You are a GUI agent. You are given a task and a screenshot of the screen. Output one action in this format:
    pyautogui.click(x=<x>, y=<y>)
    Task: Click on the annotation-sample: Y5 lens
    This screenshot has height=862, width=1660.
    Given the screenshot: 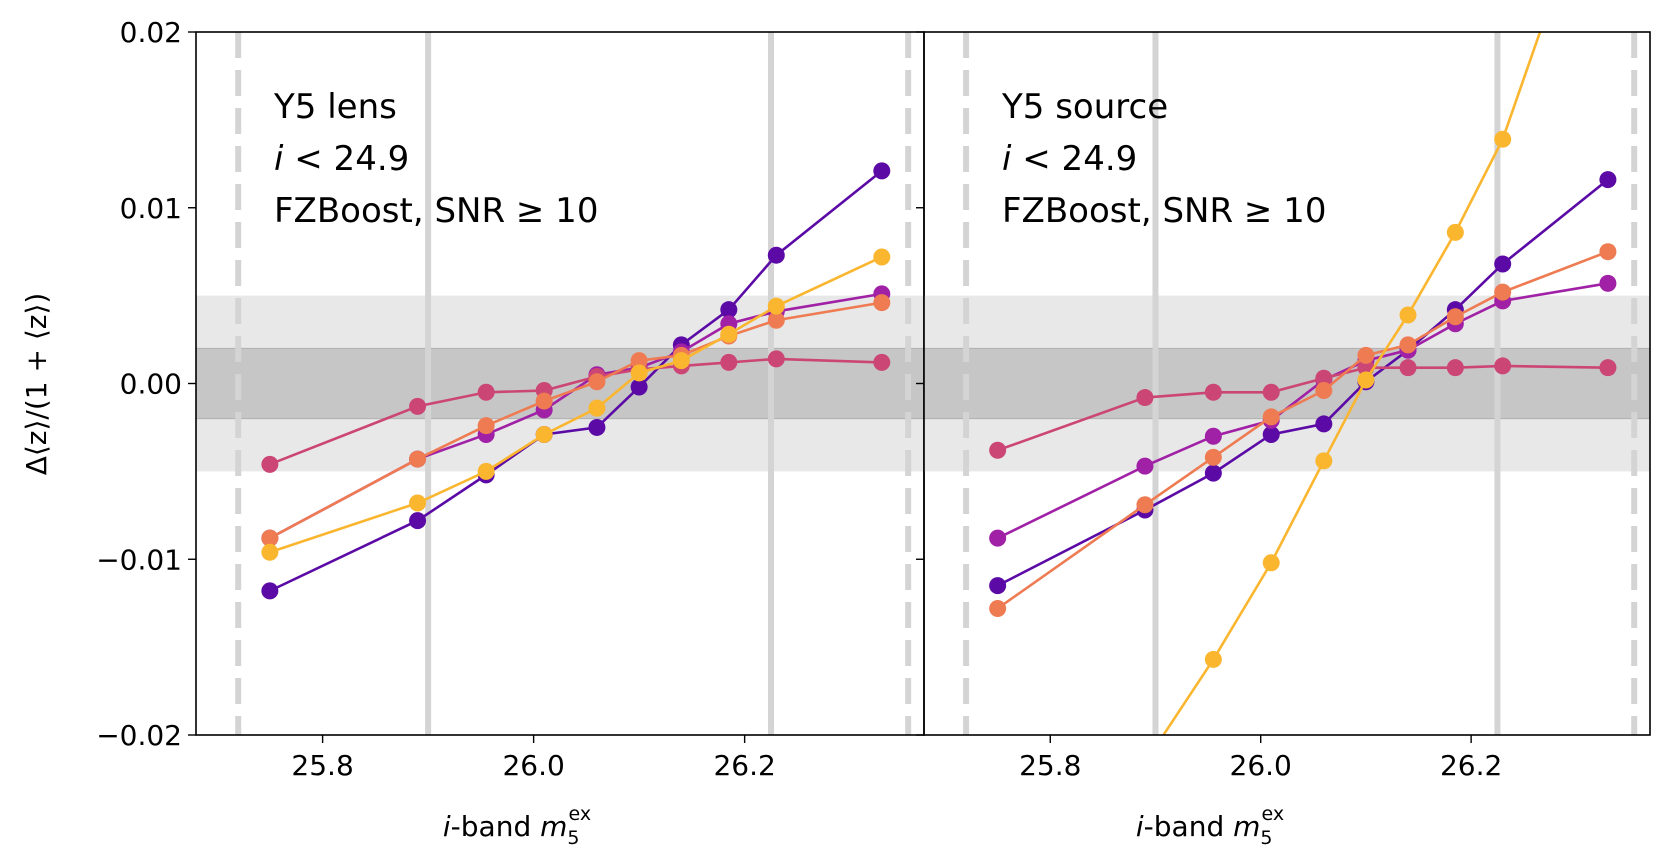 What is the action you would take?
    pyautogui.click(x=335, y=107)
    